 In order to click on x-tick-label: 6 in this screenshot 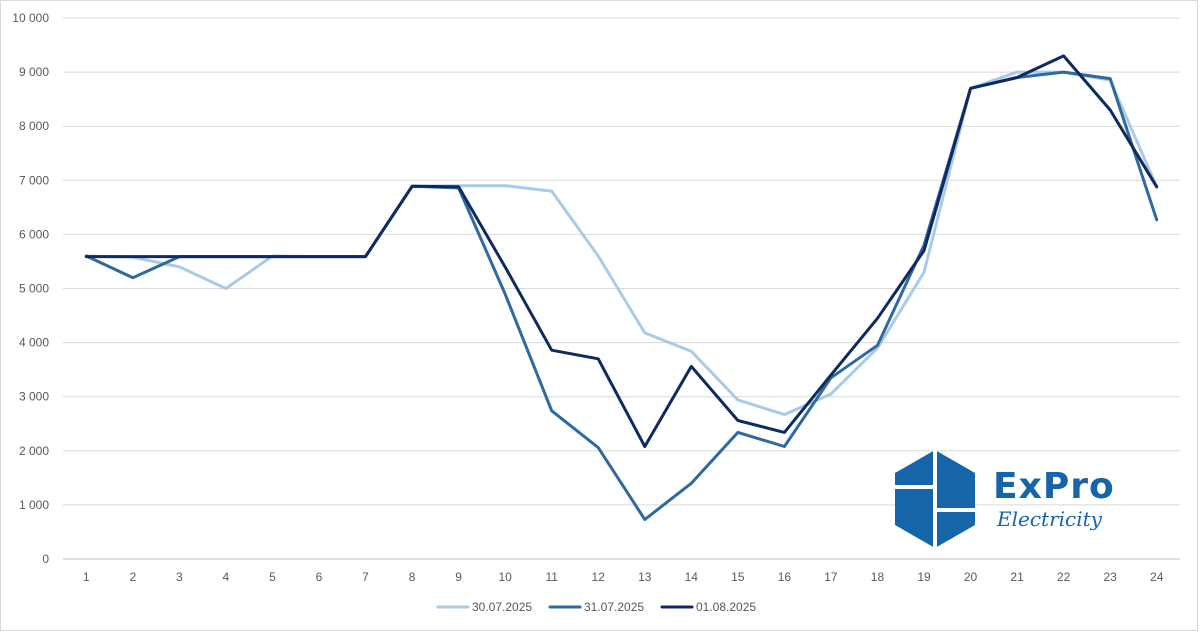, I will do `click(319, 577)`.